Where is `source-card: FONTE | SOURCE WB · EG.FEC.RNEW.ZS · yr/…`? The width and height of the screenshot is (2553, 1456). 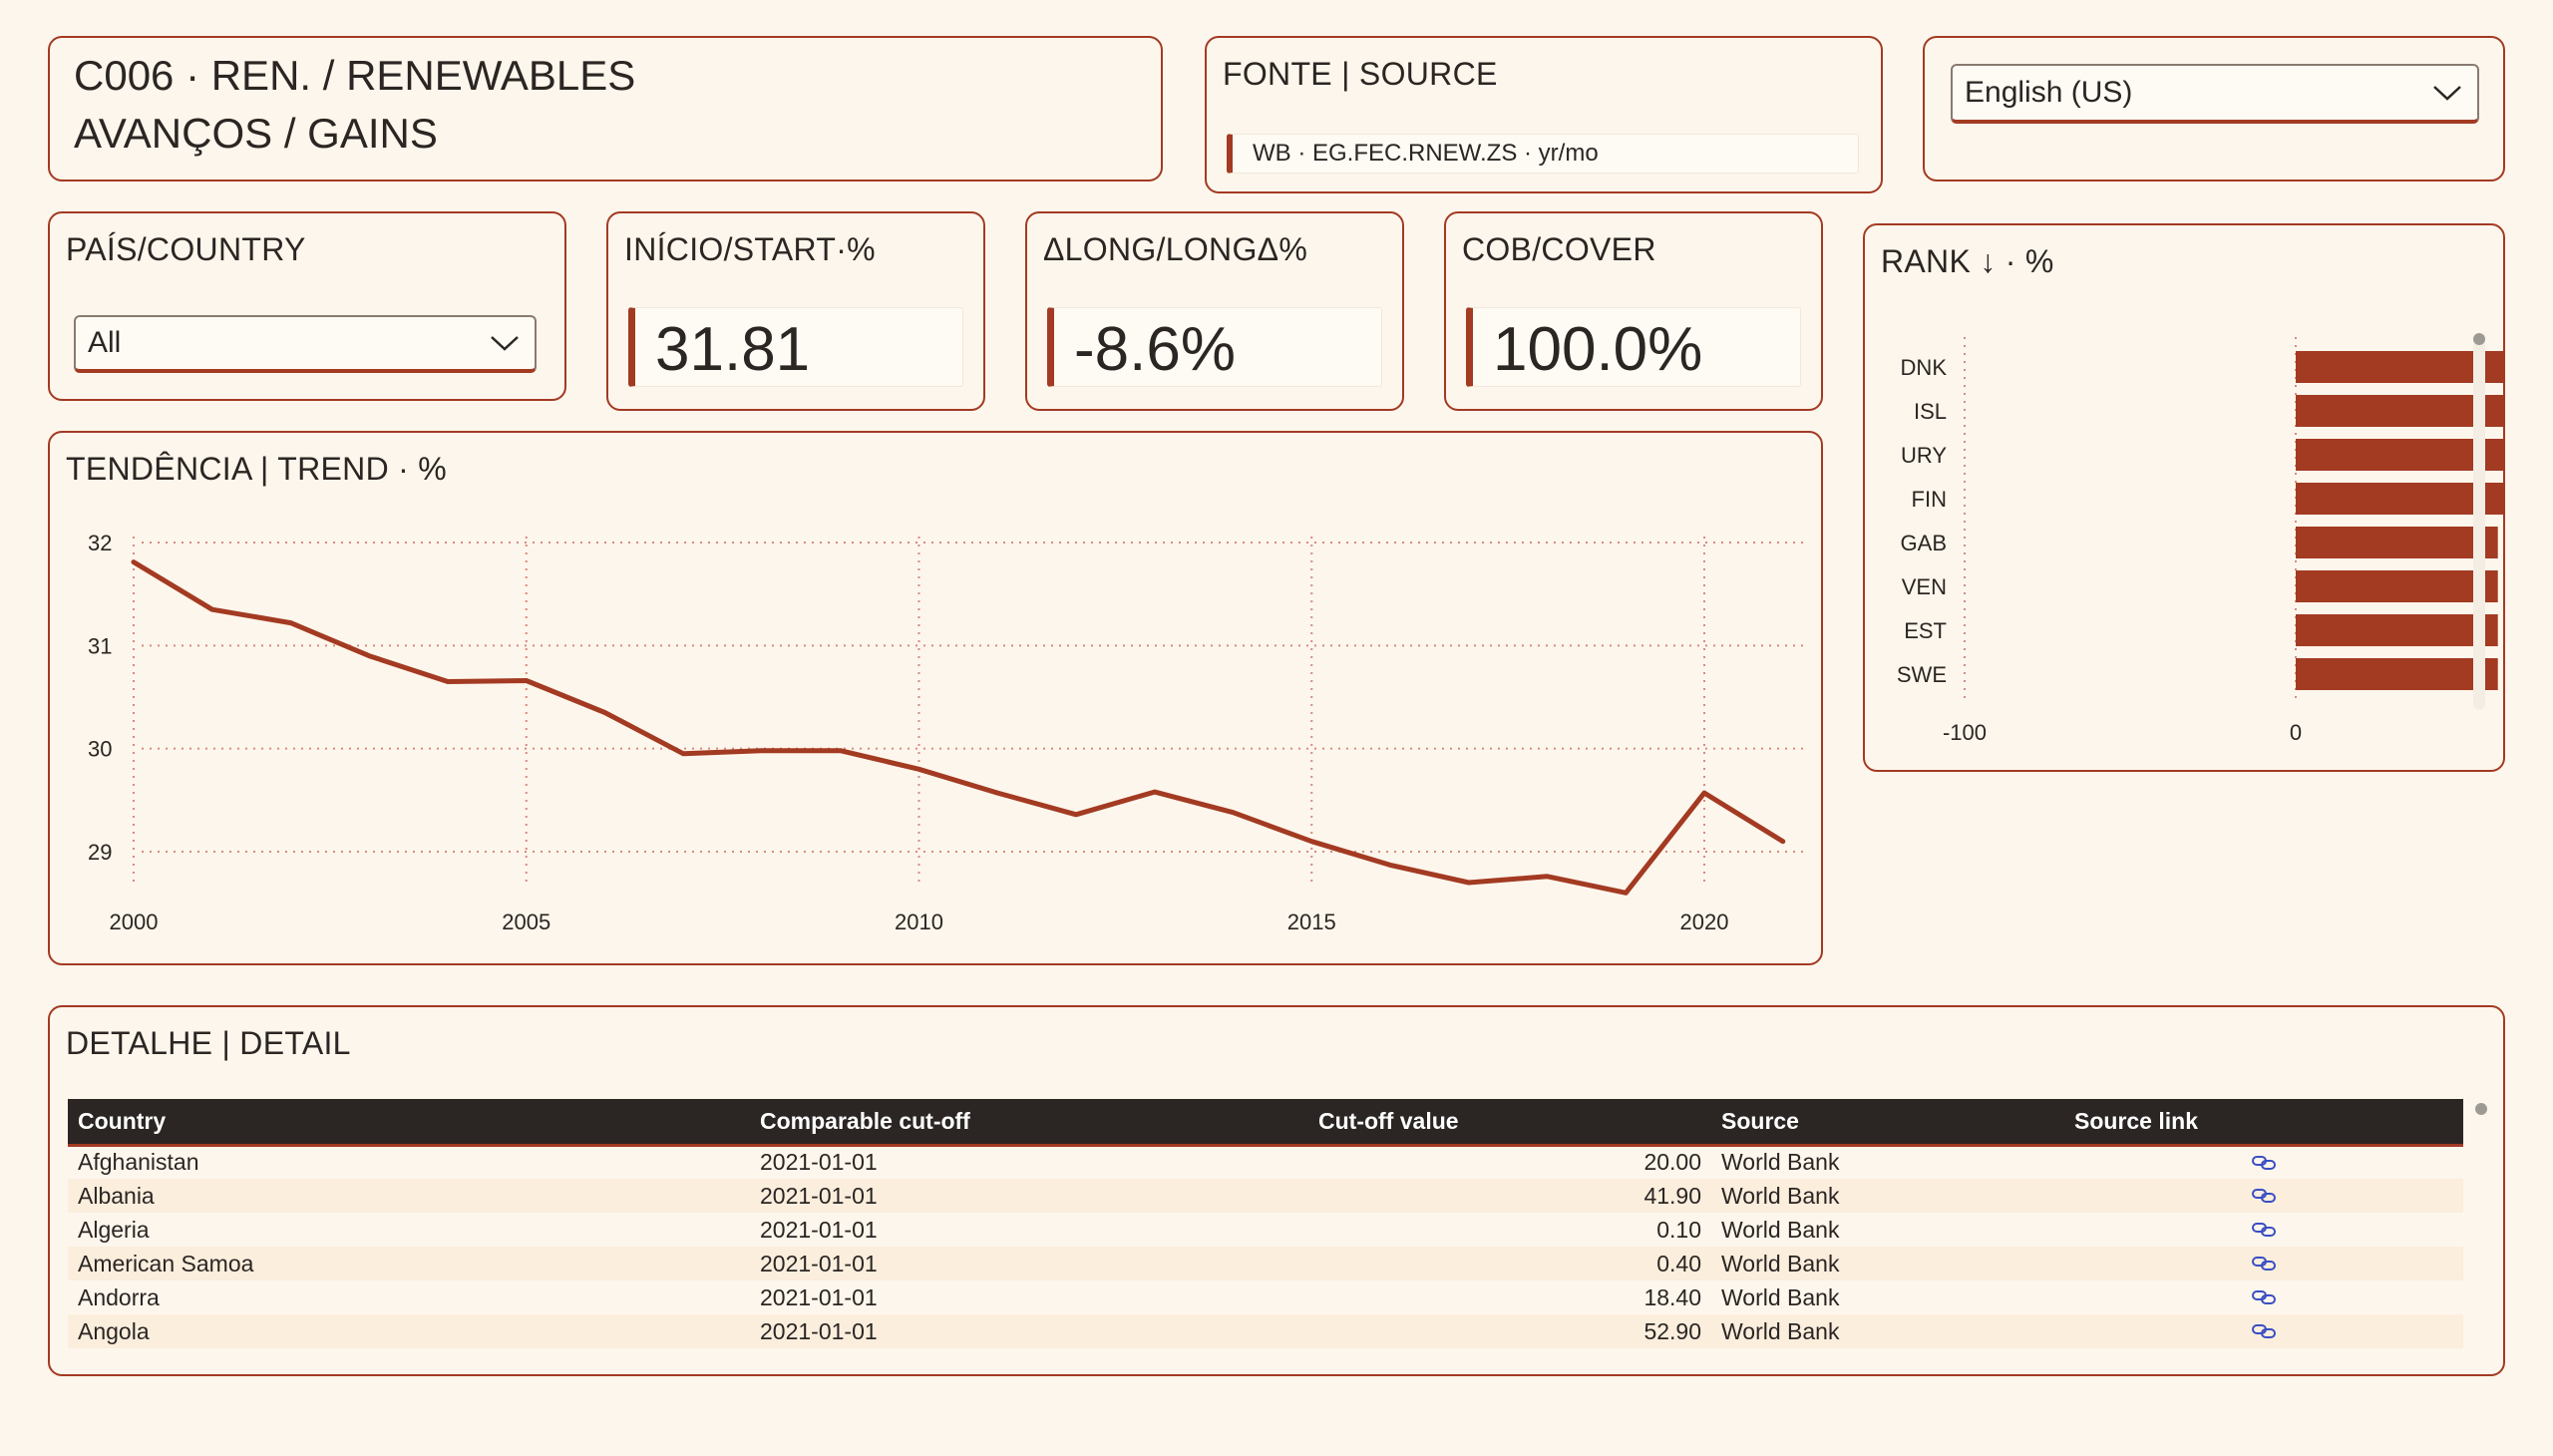 source-card: FONTE | SOURCE WB · EG.FEC.RNEW.ZS · yr/… is located at coordinates (1544, 114).